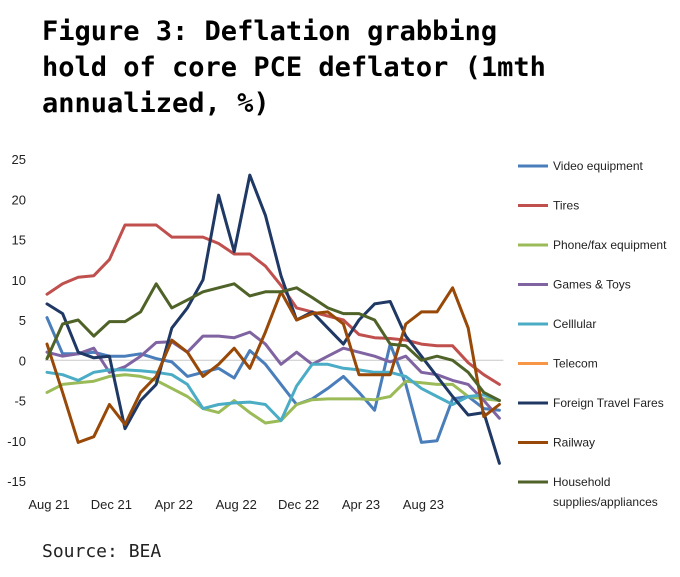 The height and width of the screenshot is (577, 680). What do you see at coordinates (610, 245) in the screenshot?
I see `legend-label: Phone/fax equipment` at bounding box center [610, 245].